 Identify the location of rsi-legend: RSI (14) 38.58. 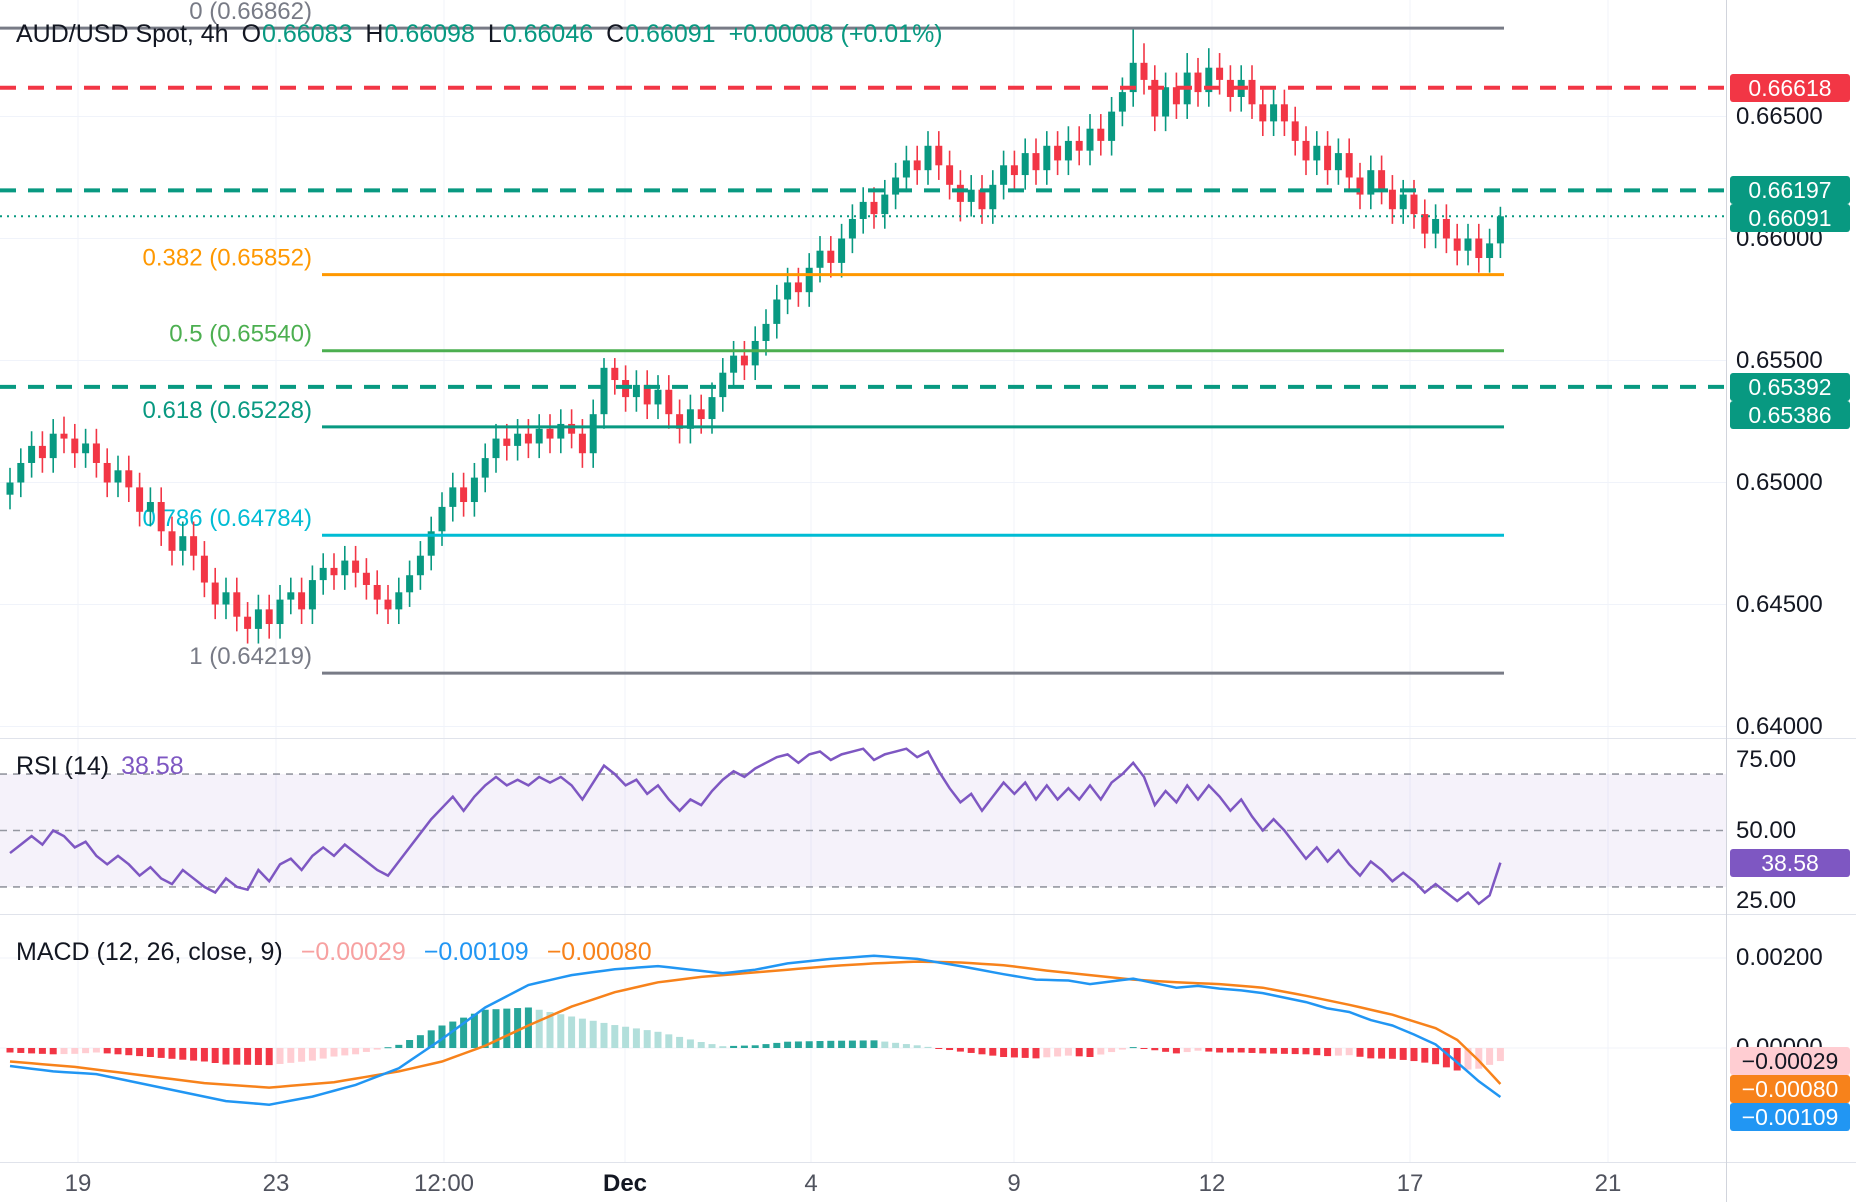
(100, 766).